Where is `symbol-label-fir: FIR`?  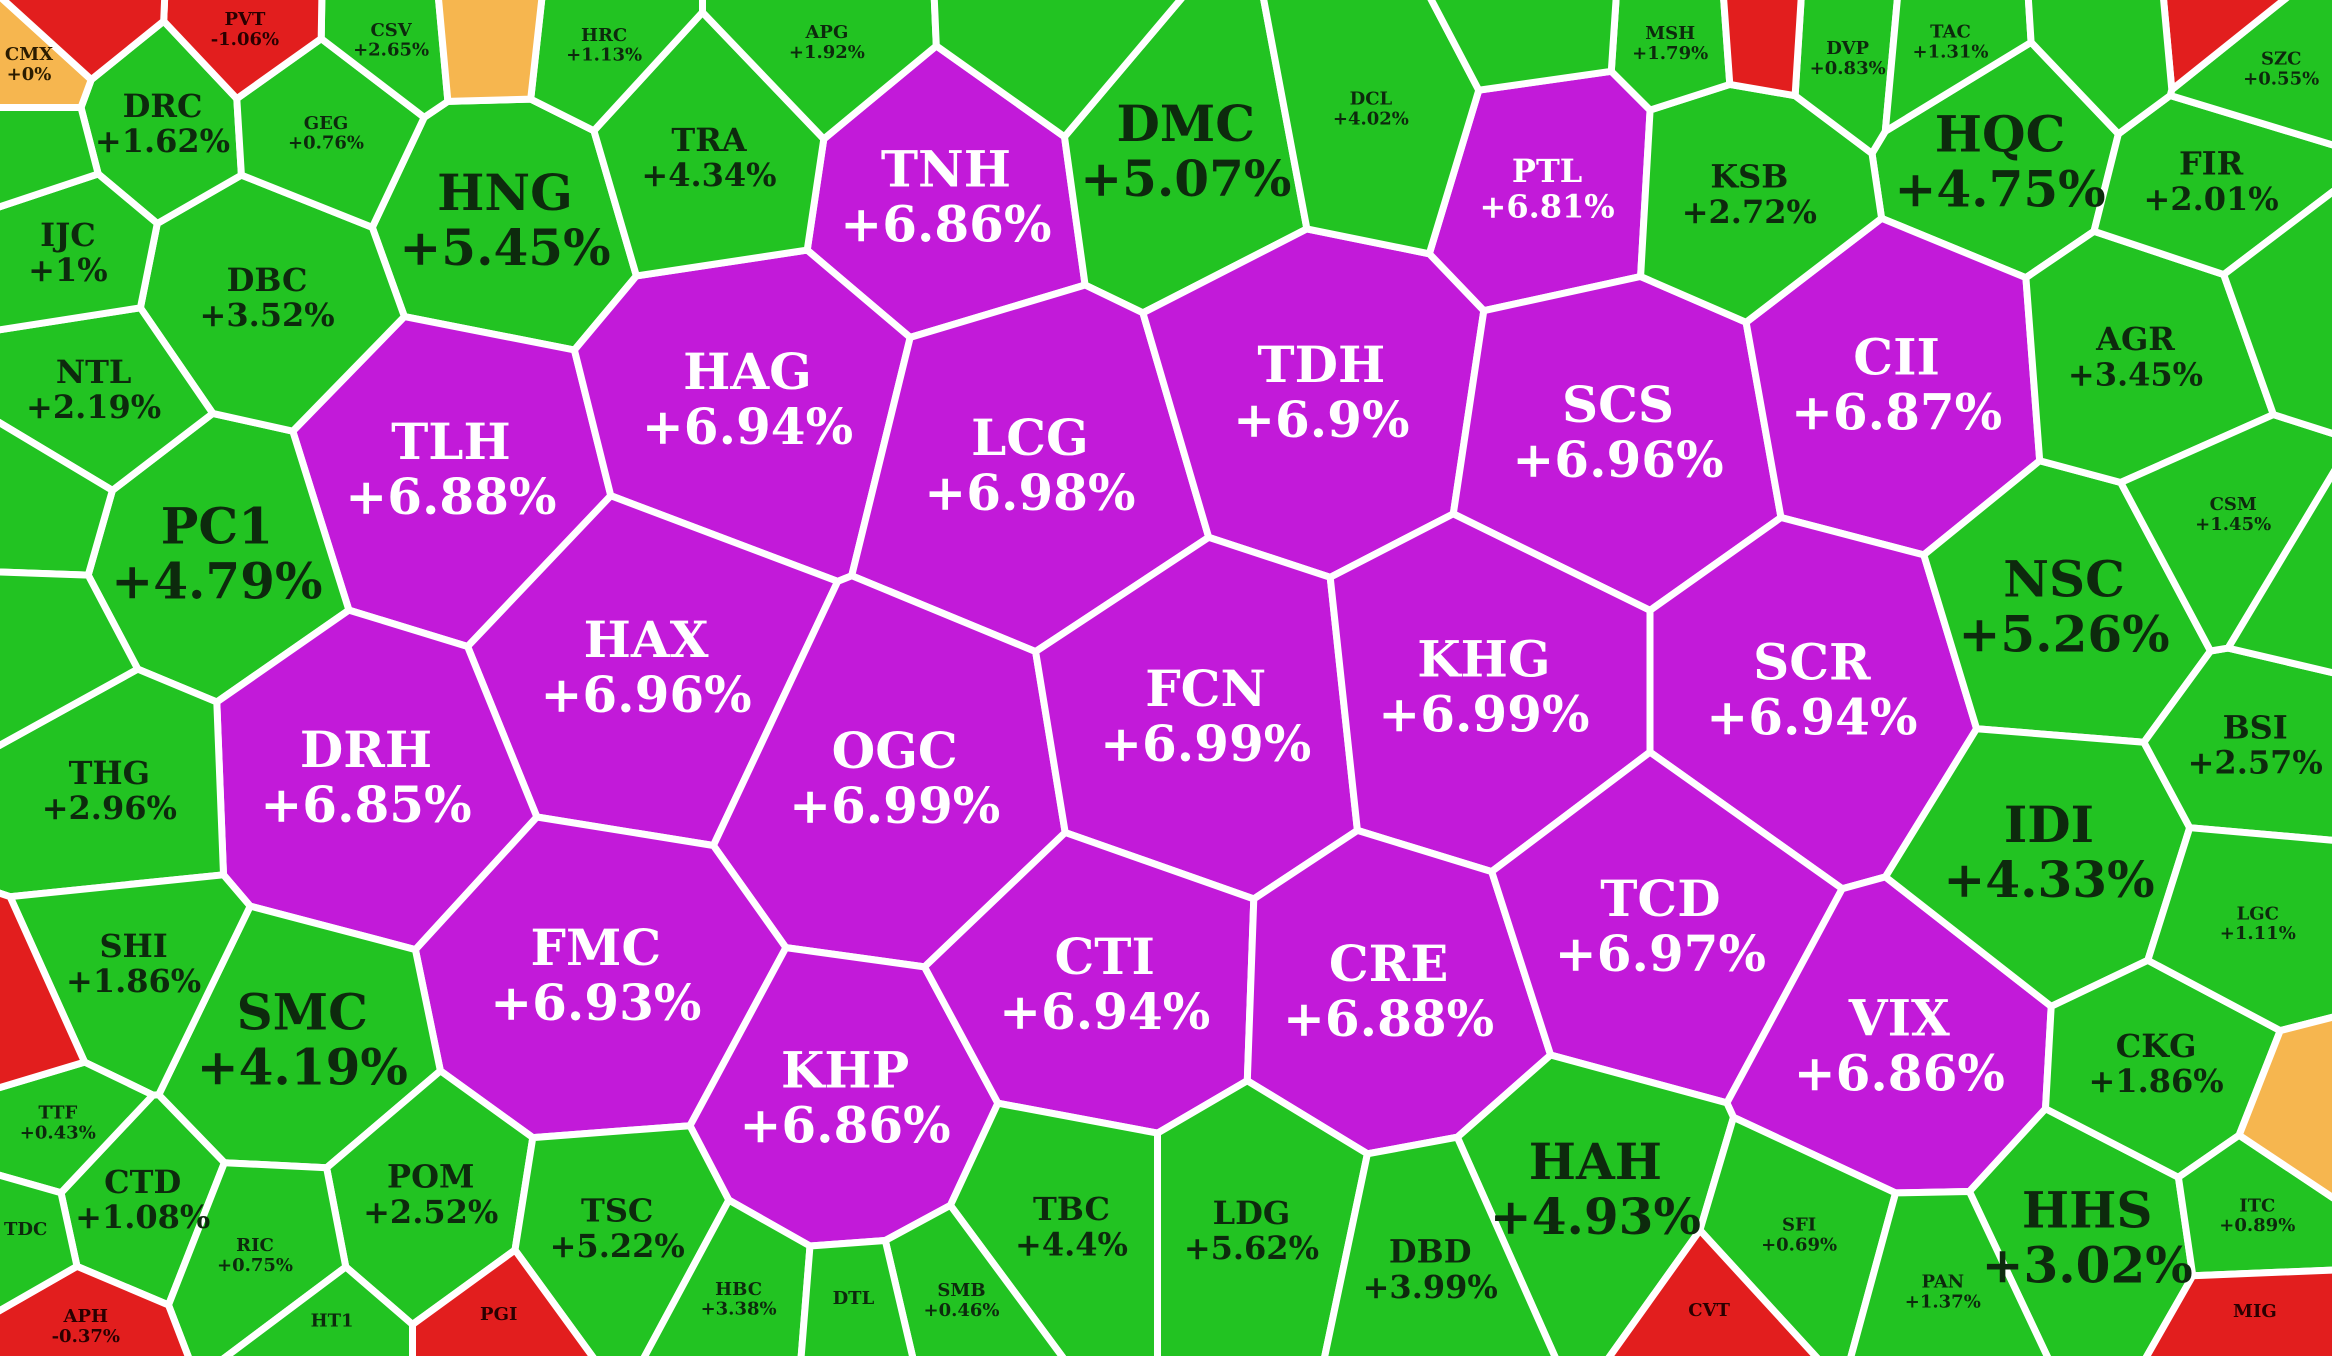
symbol-label-fir: FIR is located at coordinates (2211, 164).